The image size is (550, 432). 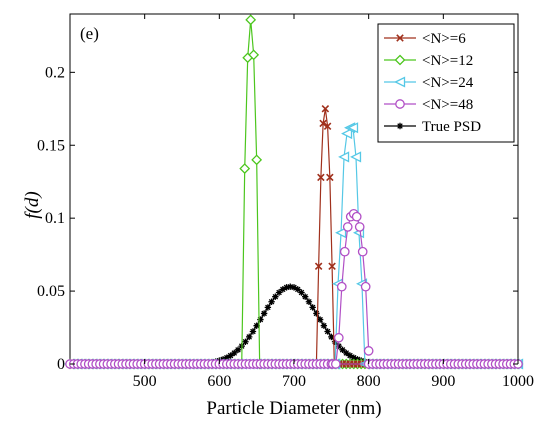 What do you see at coordinates (55, 218) in the screenshot?
I see `y-tick-label: 0.1` at bounding box center [55, 218].